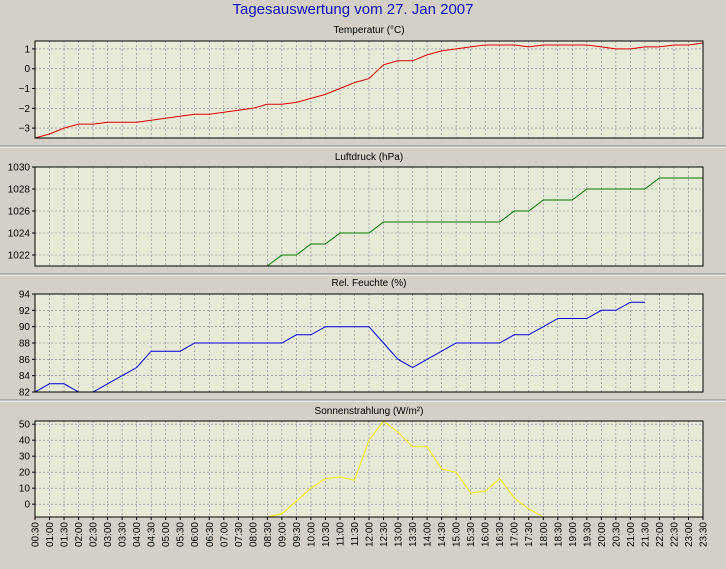  Describe the element at coordinates (369, 157) in the screenshot. I see `panel-title: Luftdruck (hPa)` at that location.